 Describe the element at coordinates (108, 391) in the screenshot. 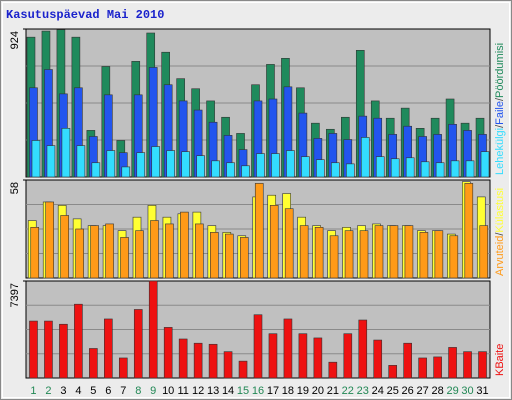

I see `x-tick-label: 6` at that location.